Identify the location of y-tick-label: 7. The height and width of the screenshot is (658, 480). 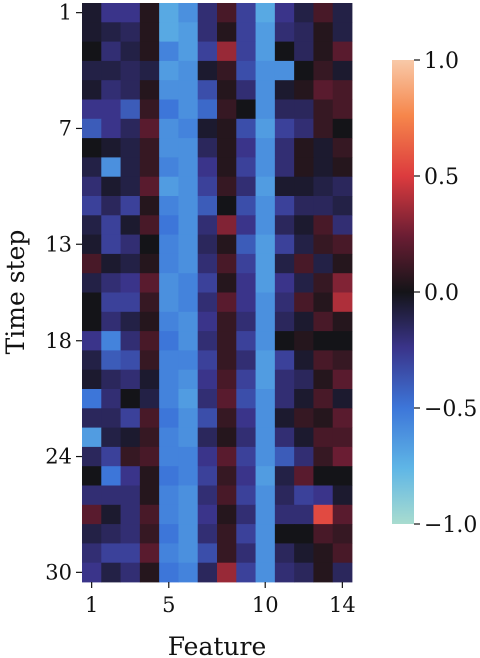
(65, 128).